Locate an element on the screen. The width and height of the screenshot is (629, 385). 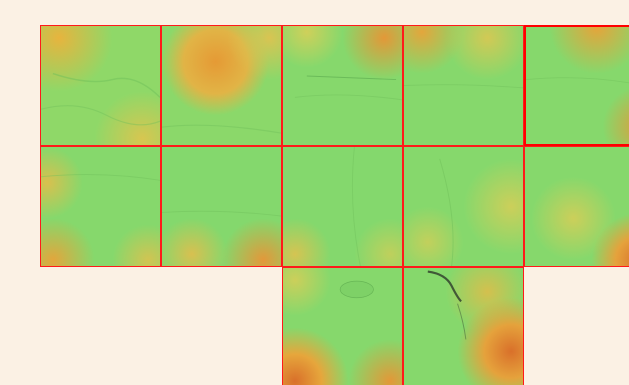
map-tile-r0-c4 is located at coordinates (576, 85).